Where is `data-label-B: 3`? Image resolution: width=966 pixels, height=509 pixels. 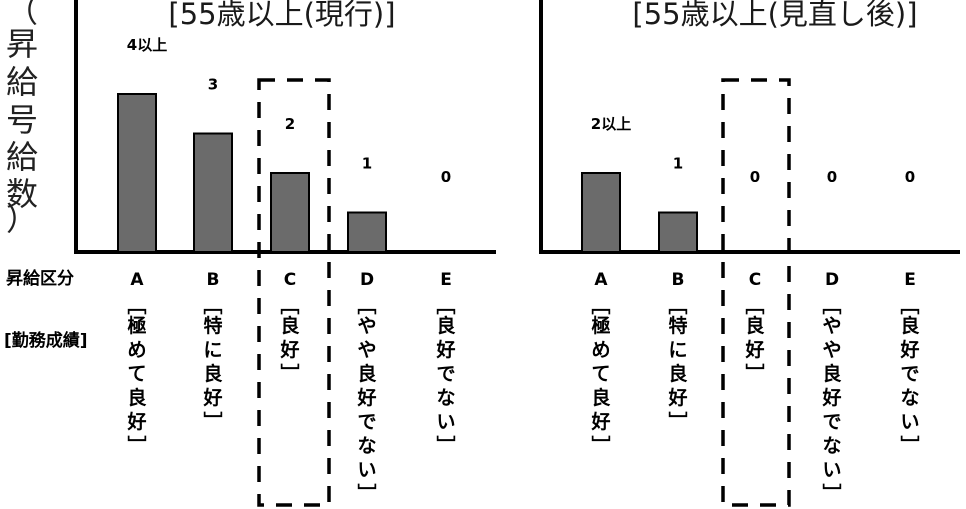
data-label-B: 3 is located at coordinates (213, 85).